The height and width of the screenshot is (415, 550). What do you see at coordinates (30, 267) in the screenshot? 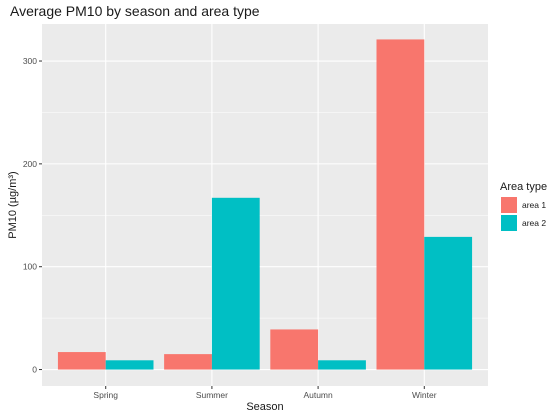
I see `y-tick-label: 100` at bounding box center [30, 267].